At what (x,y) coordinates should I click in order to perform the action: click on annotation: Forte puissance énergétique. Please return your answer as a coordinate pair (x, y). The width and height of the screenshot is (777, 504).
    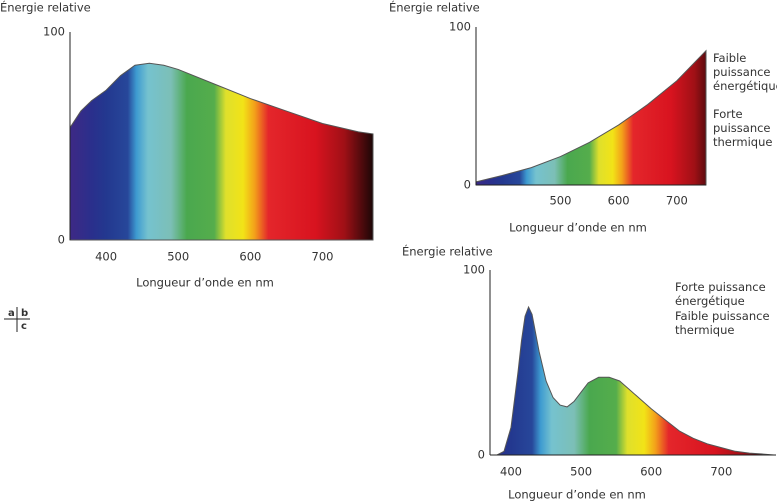
    Looking at the image, I should click on (720, 294).